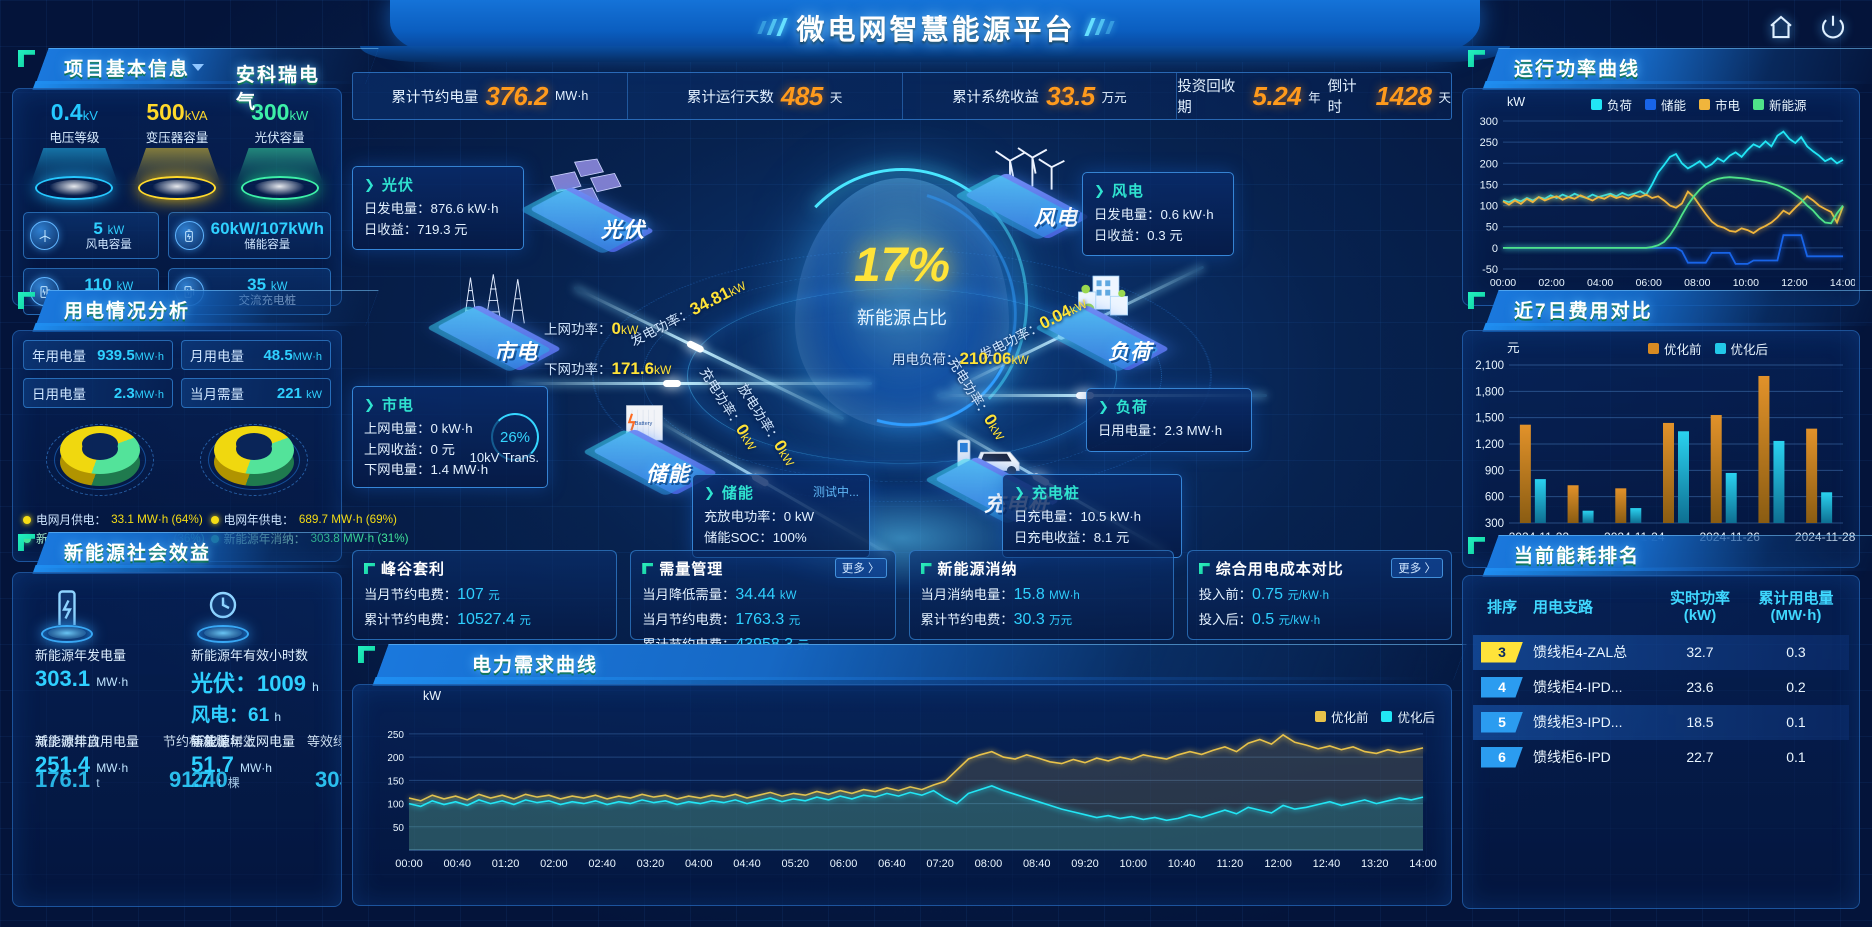 Image resolution: width=1872 pixels, height=927 pixels. What do you see at coordinates (592, 205) in the screenshot?
I see `node-pv: 光伏` at bounding box center [592, 205].